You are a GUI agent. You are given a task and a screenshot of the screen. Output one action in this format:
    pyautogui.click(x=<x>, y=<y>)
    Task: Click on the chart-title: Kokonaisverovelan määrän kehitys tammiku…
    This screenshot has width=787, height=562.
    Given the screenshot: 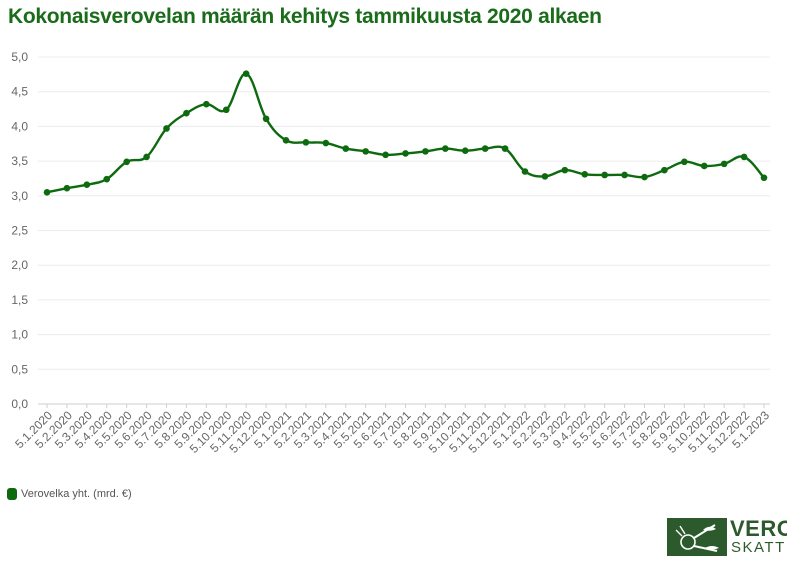 What is the action you would take?
    pyautogui.click(x=305, y=16)
    